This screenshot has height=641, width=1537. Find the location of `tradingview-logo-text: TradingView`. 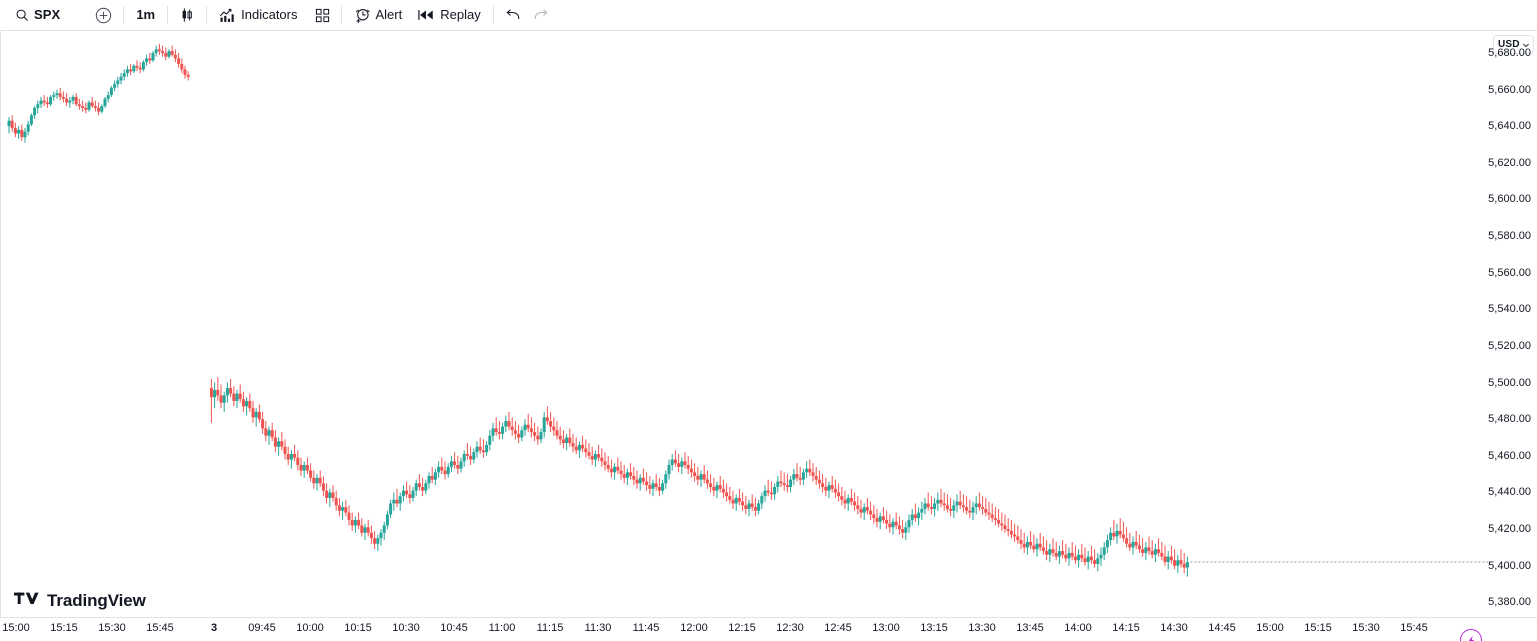

tradingview-logo-text: TradingView is located at coordinates (96, 600).